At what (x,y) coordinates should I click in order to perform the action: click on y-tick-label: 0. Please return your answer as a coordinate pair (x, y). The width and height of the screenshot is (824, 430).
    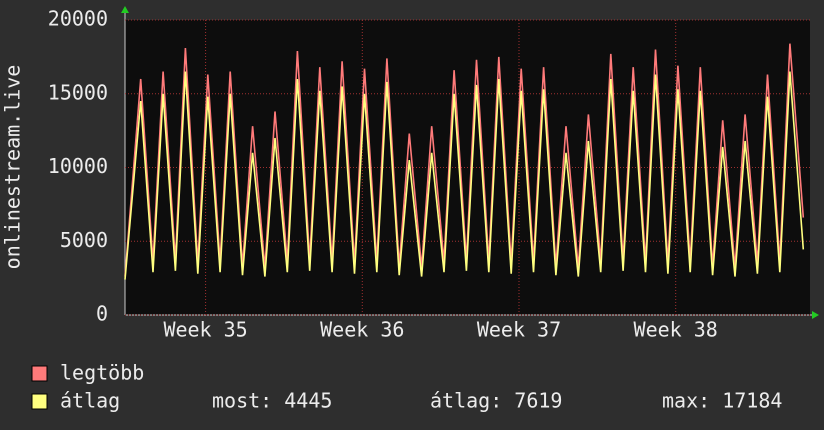
    Looking at the image, I should click on (102, 314).